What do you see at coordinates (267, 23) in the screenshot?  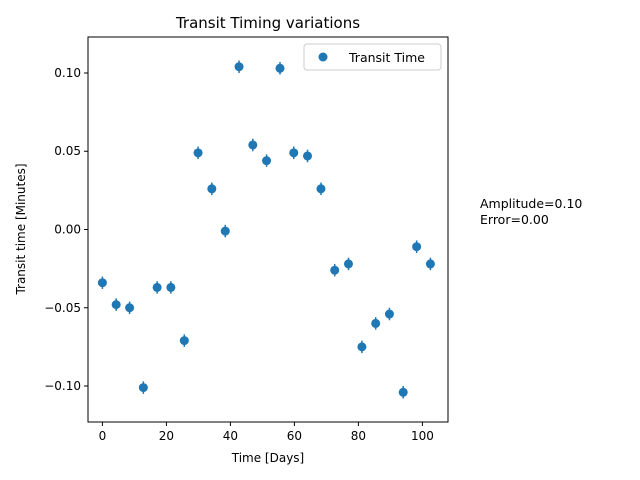 I see `chart-title: Transit Timing variations` at bounding box center [267, 23].